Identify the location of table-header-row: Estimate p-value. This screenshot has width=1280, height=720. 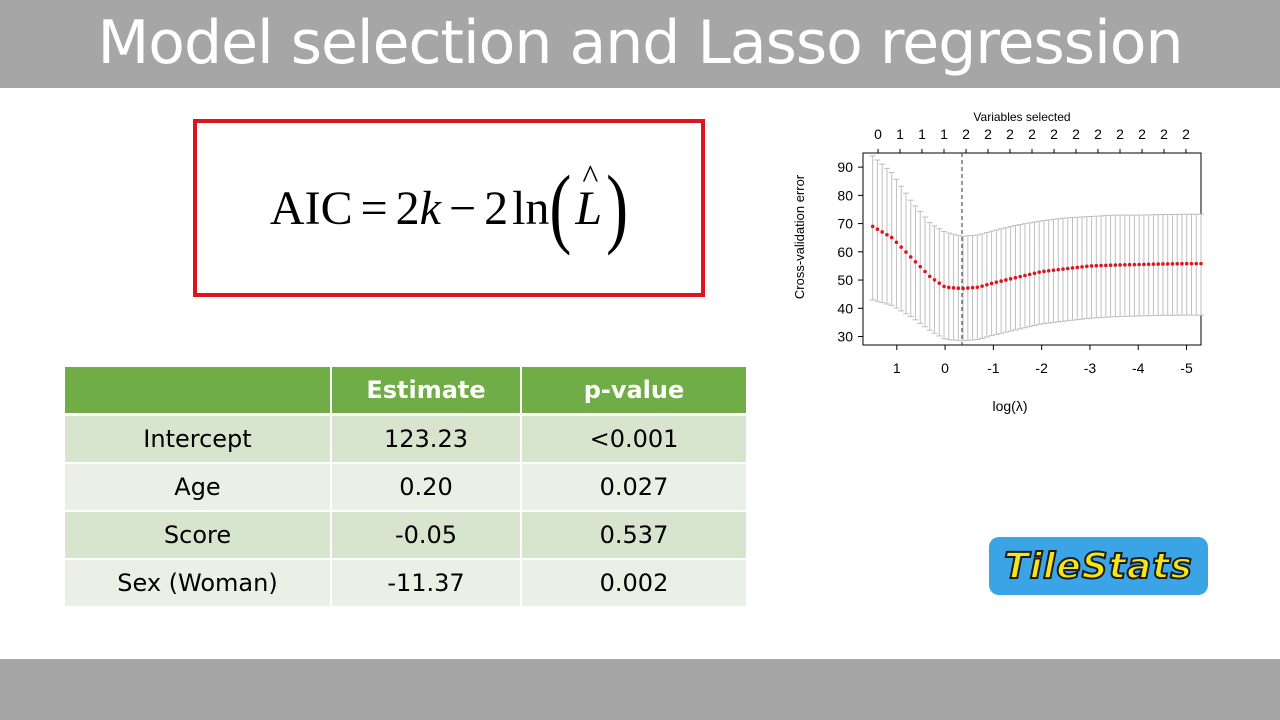
(405, 391).